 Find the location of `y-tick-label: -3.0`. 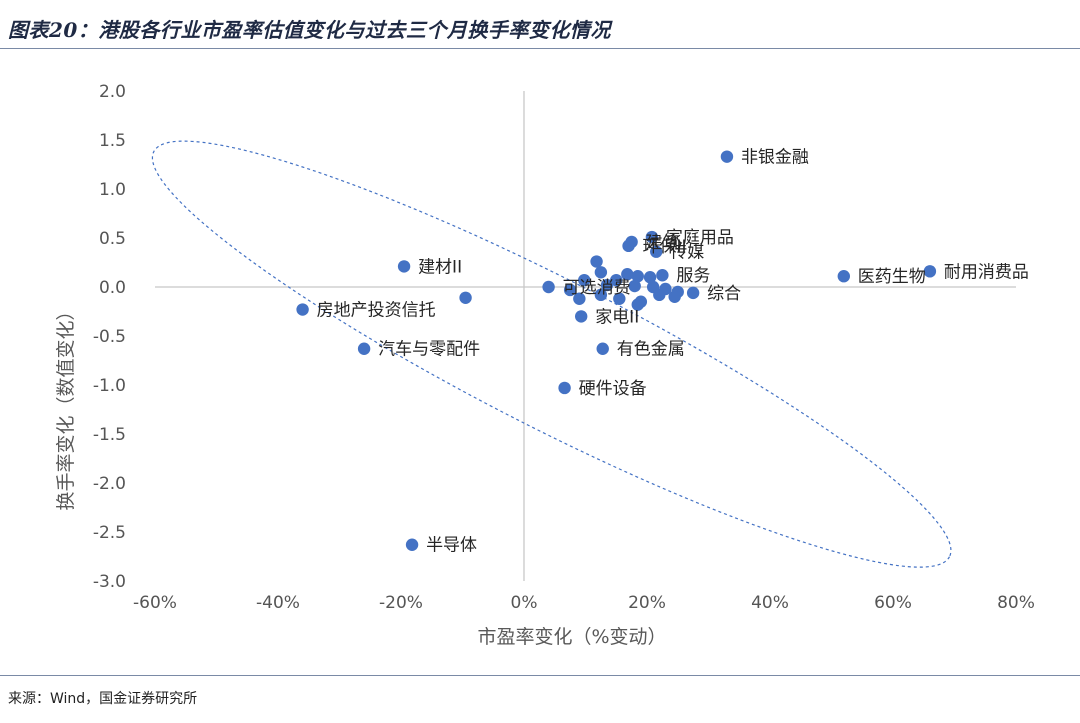

y-tick-label: -3.0 is located at coordinates (109, 582).